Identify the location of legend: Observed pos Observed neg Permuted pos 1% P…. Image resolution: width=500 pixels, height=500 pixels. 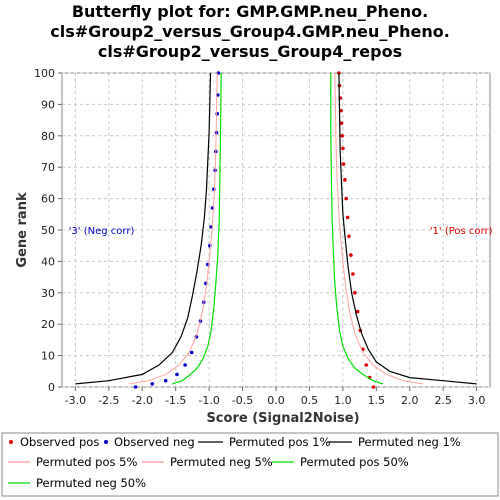
(250, 464).